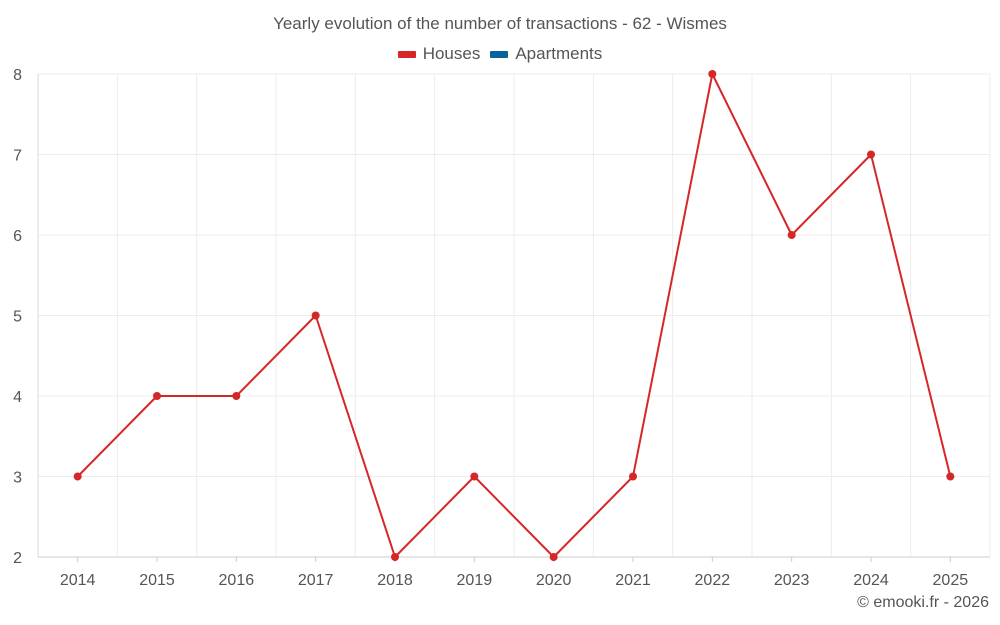  What do you see at coordinates (406, 54) in the screenshot?
I see `legend-swatch-houses` at bounding box center [406, 54].